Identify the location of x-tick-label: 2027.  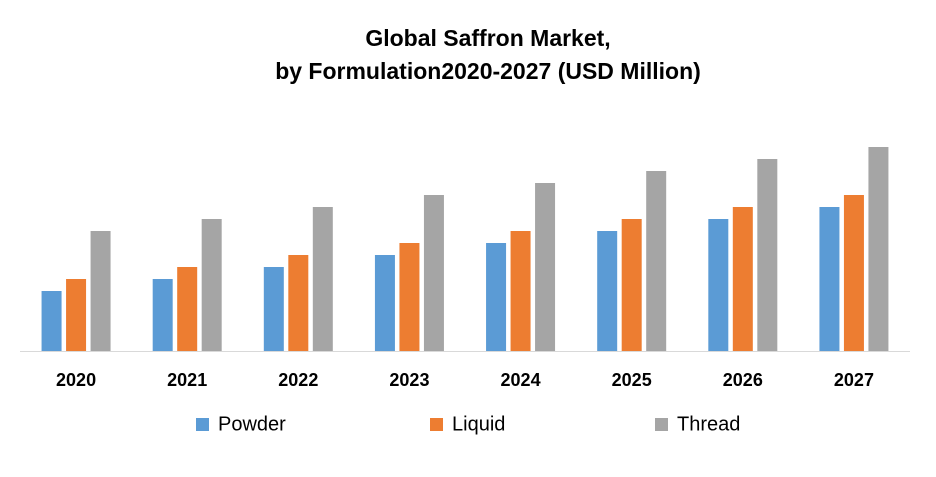
(854, 380).